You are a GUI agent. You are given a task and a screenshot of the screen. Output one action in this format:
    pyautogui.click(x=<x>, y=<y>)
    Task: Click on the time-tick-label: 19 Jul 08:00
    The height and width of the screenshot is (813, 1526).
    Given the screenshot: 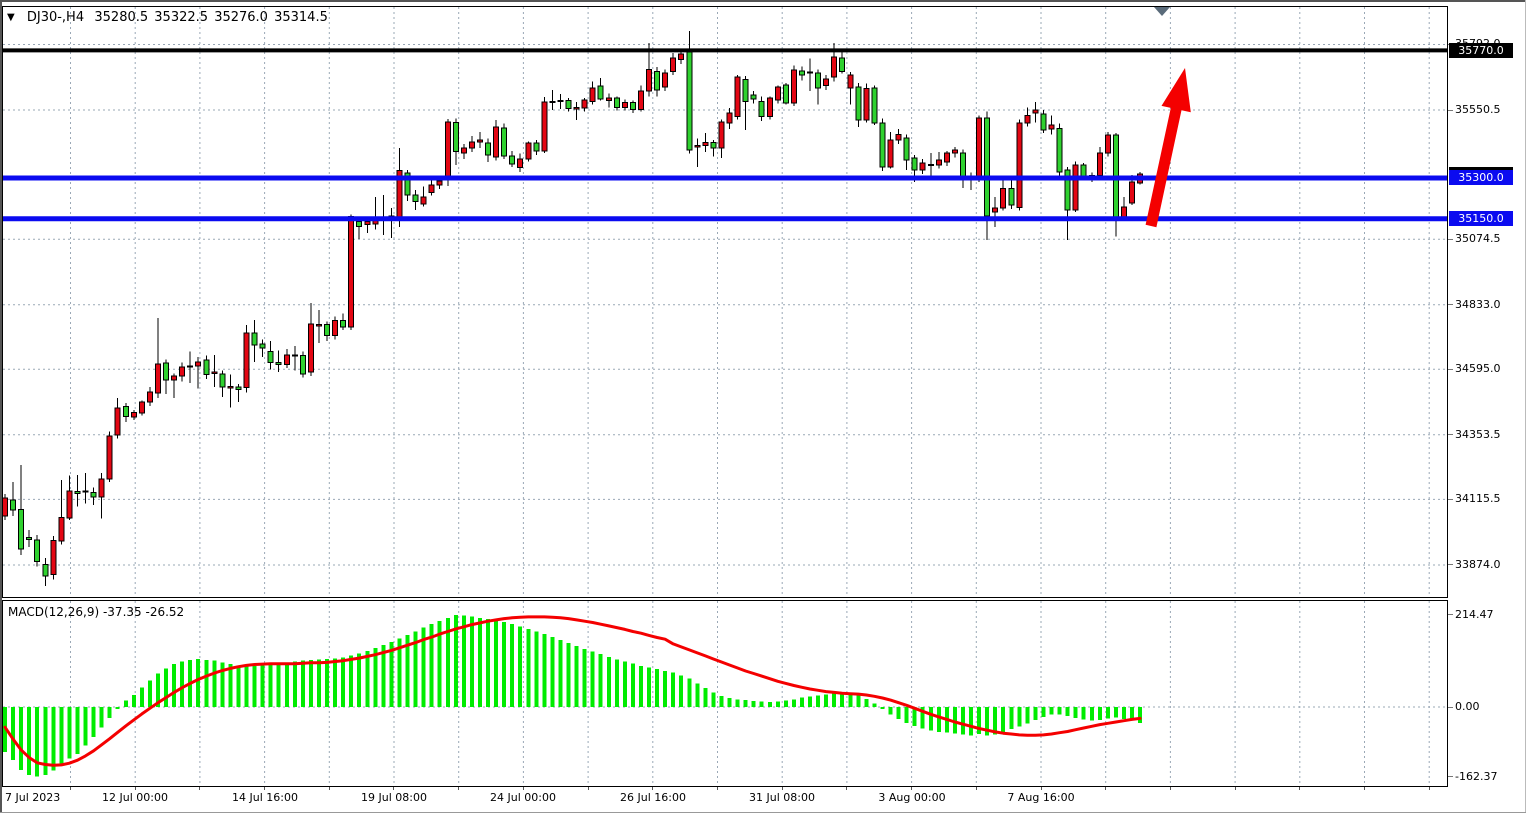 What is the action you would take?
    pyautogui.click(x=394, y=797)
    